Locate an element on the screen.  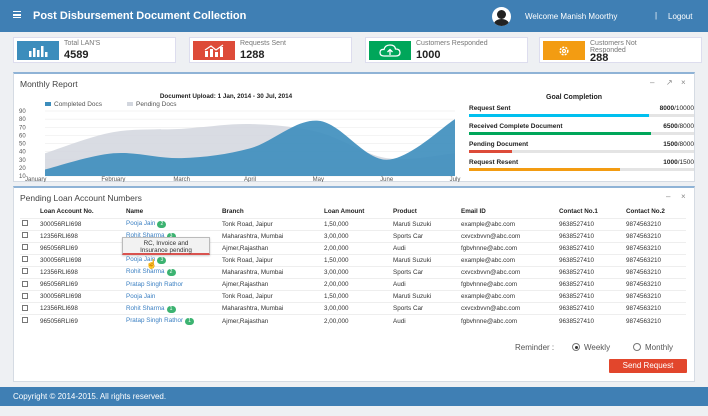
stat-card-customers-not-responded: Customers Not Responded 288 is located at coordinates (620, 50).